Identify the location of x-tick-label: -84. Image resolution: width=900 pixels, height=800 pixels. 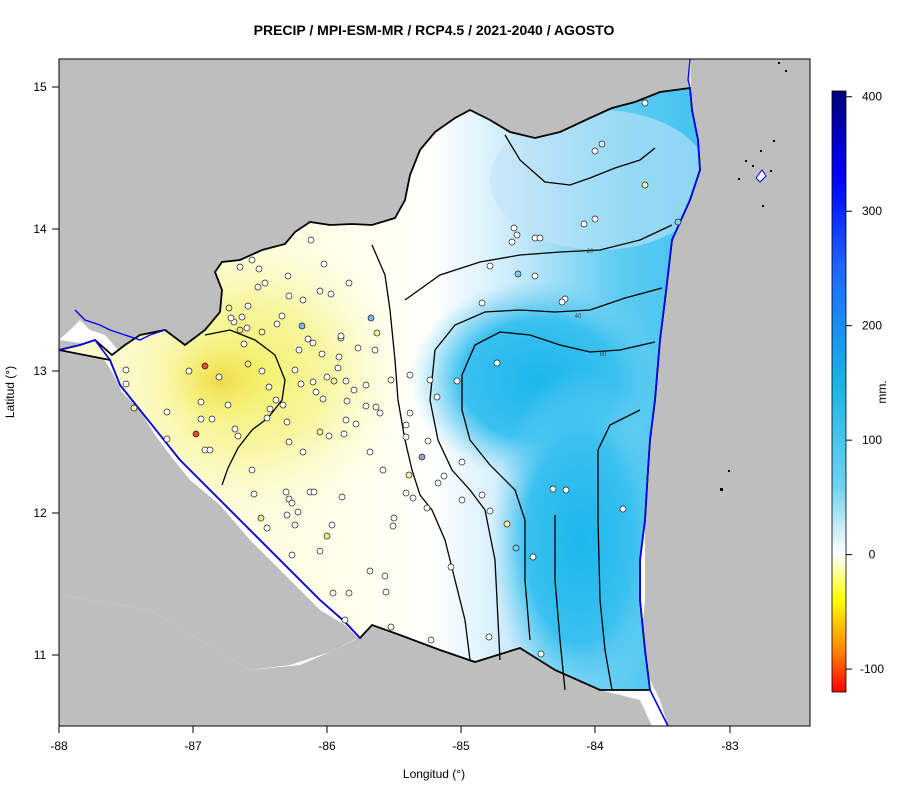
(595, 746).